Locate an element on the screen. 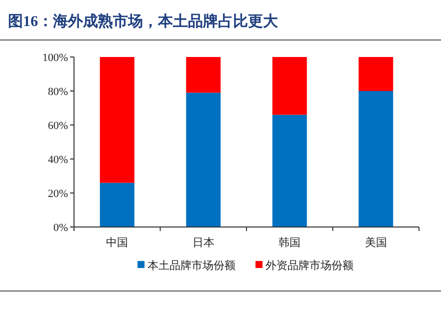 The width and height of the screenshot is (441, 325). x-tick-label: 美国 is located at coordinates (375, 242).